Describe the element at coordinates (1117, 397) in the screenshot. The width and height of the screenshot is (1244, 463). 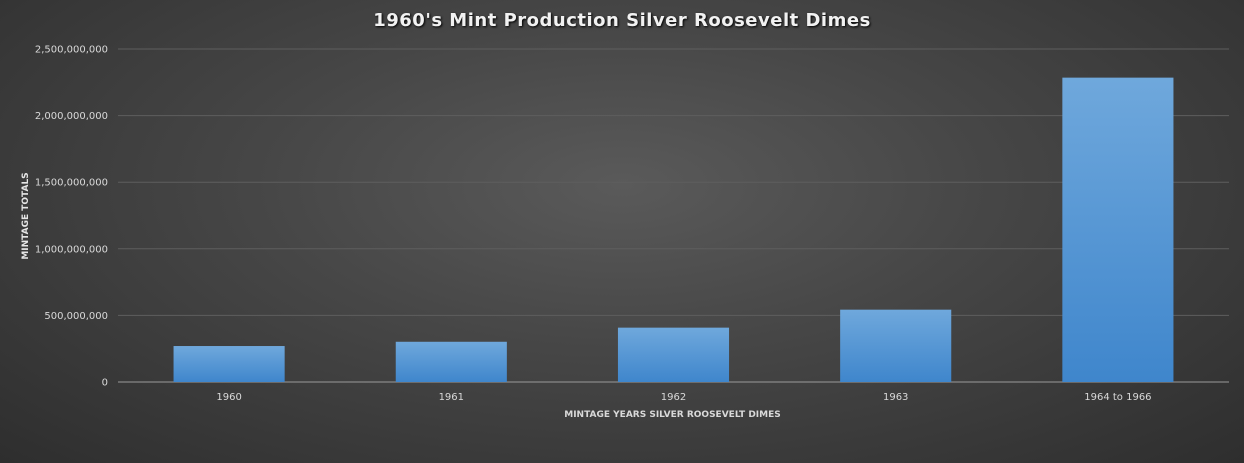
I see `x-tick-label: 1964 to 1966` at that location.